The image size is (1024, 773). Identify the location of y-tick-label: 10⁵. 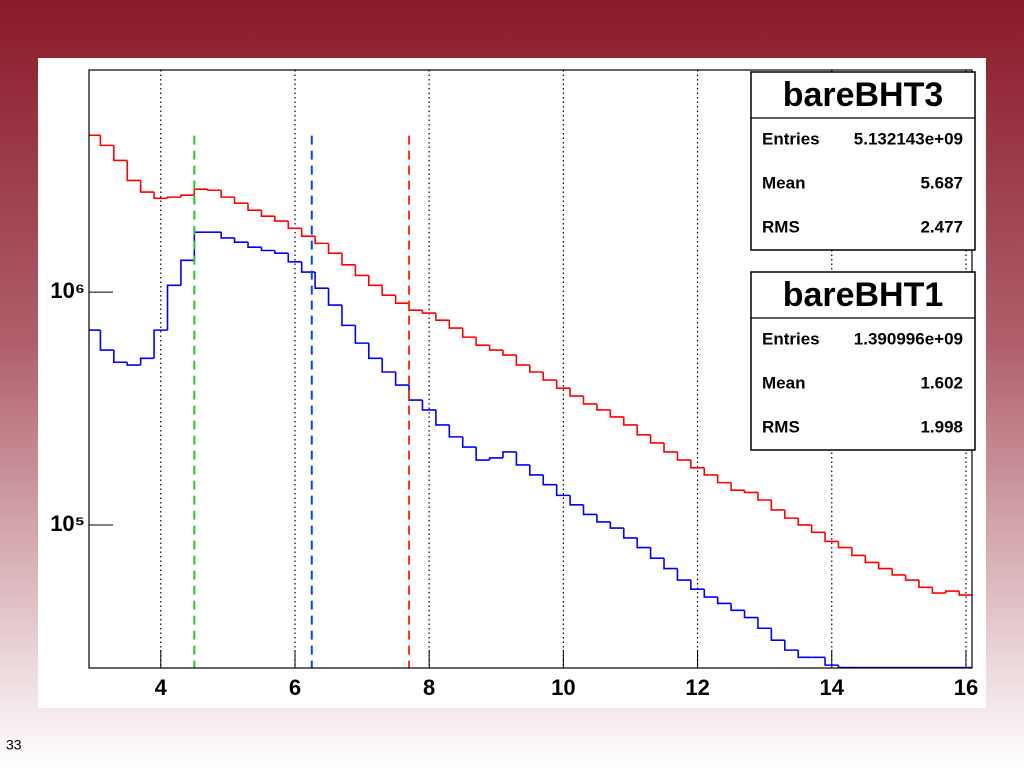
(67, 523).